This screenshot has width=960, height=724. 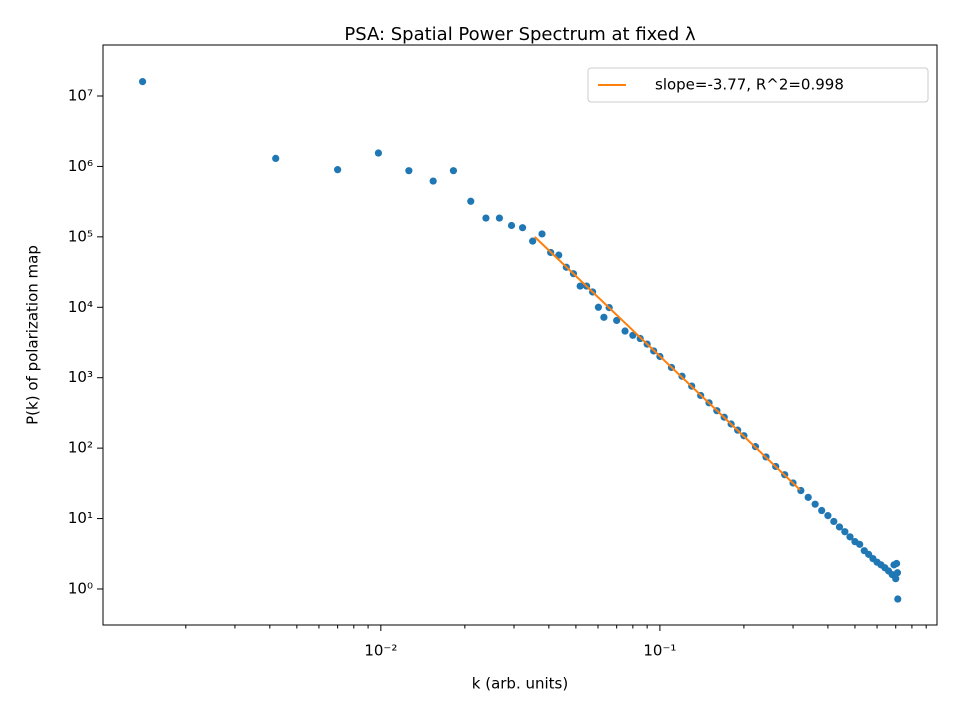 I want to click on legend-box, so click(x=758, y=85).